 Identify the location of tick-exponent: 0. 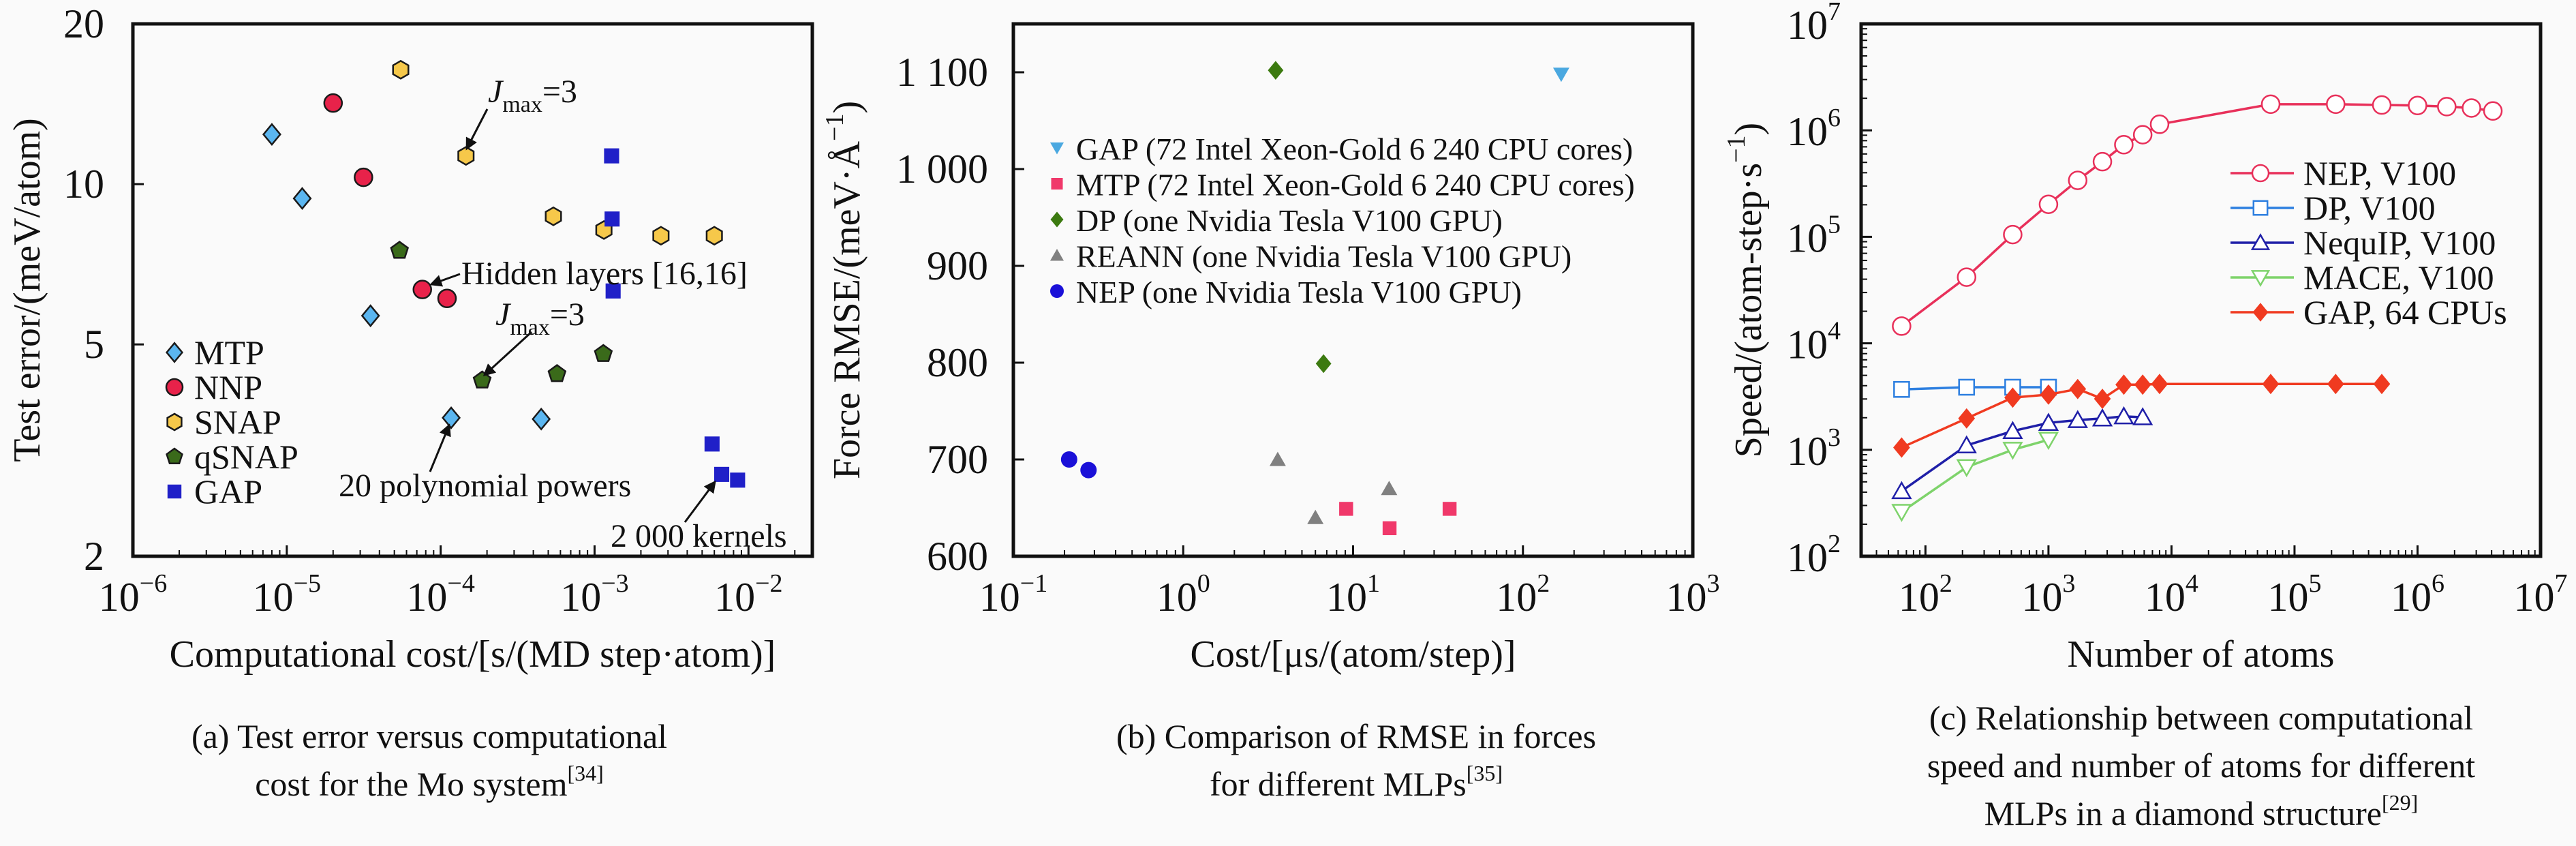
(1203, 583).